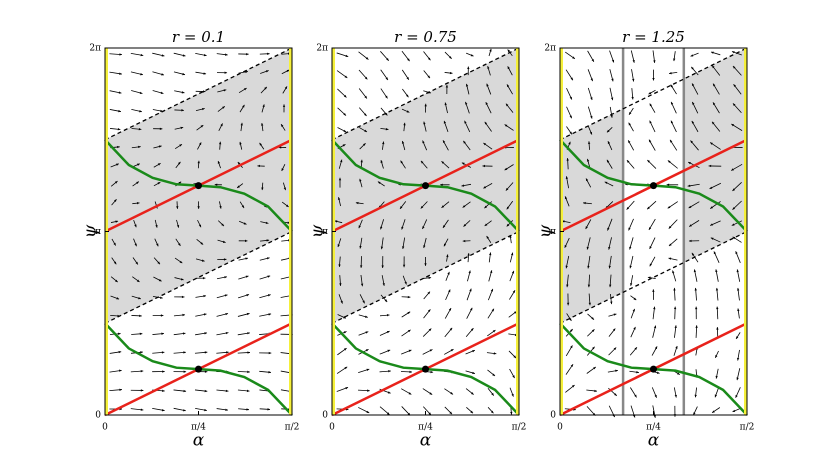  I want to click on boundary-right, so click(290, 231).